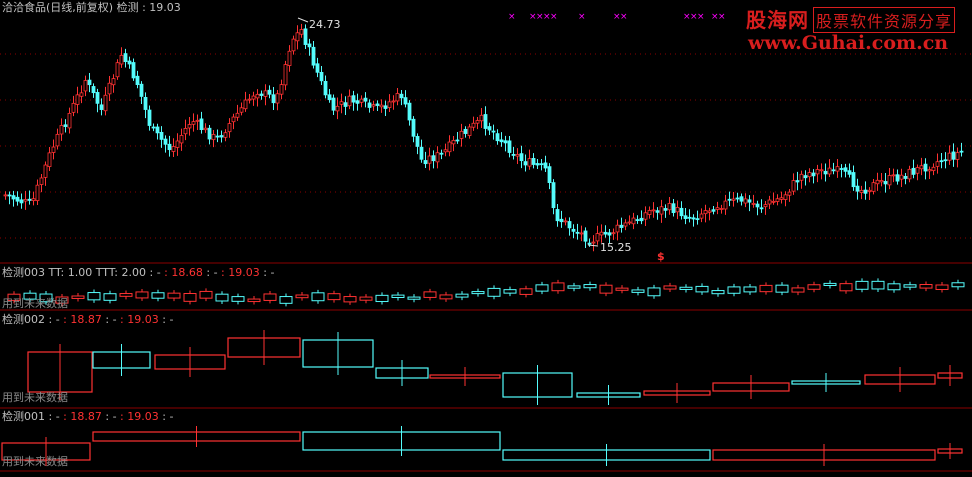  I want to click on panel2-seg3: : -, so click(168, 319).